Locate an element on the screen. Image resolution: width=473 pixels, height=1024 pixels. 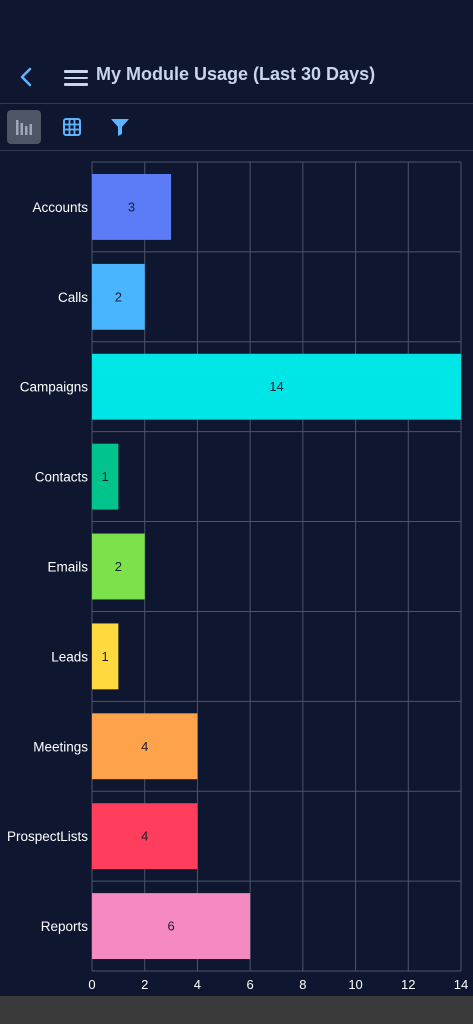
category-label: Emails is located at coordinates (67, 567).